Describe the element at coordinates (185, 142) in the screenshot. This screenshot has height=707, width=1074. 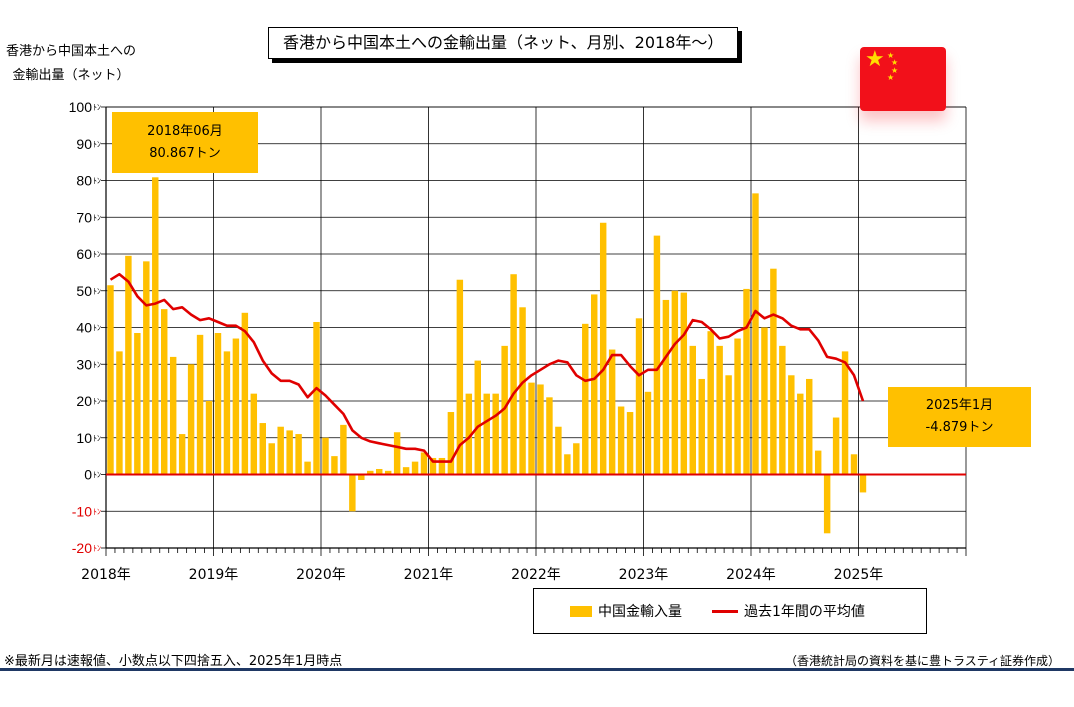
I see `peak-callout: 2018年06月 80.867トン` at that location.